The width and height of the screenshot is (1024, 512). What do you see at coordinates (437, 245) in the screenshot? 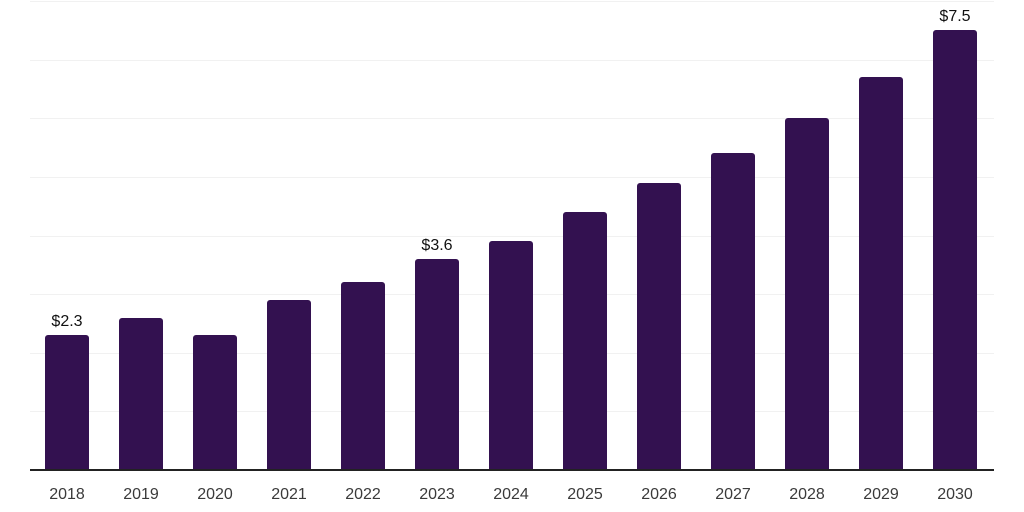
I see `value-label-2023: $3.6` at bounding box center [437, 245].